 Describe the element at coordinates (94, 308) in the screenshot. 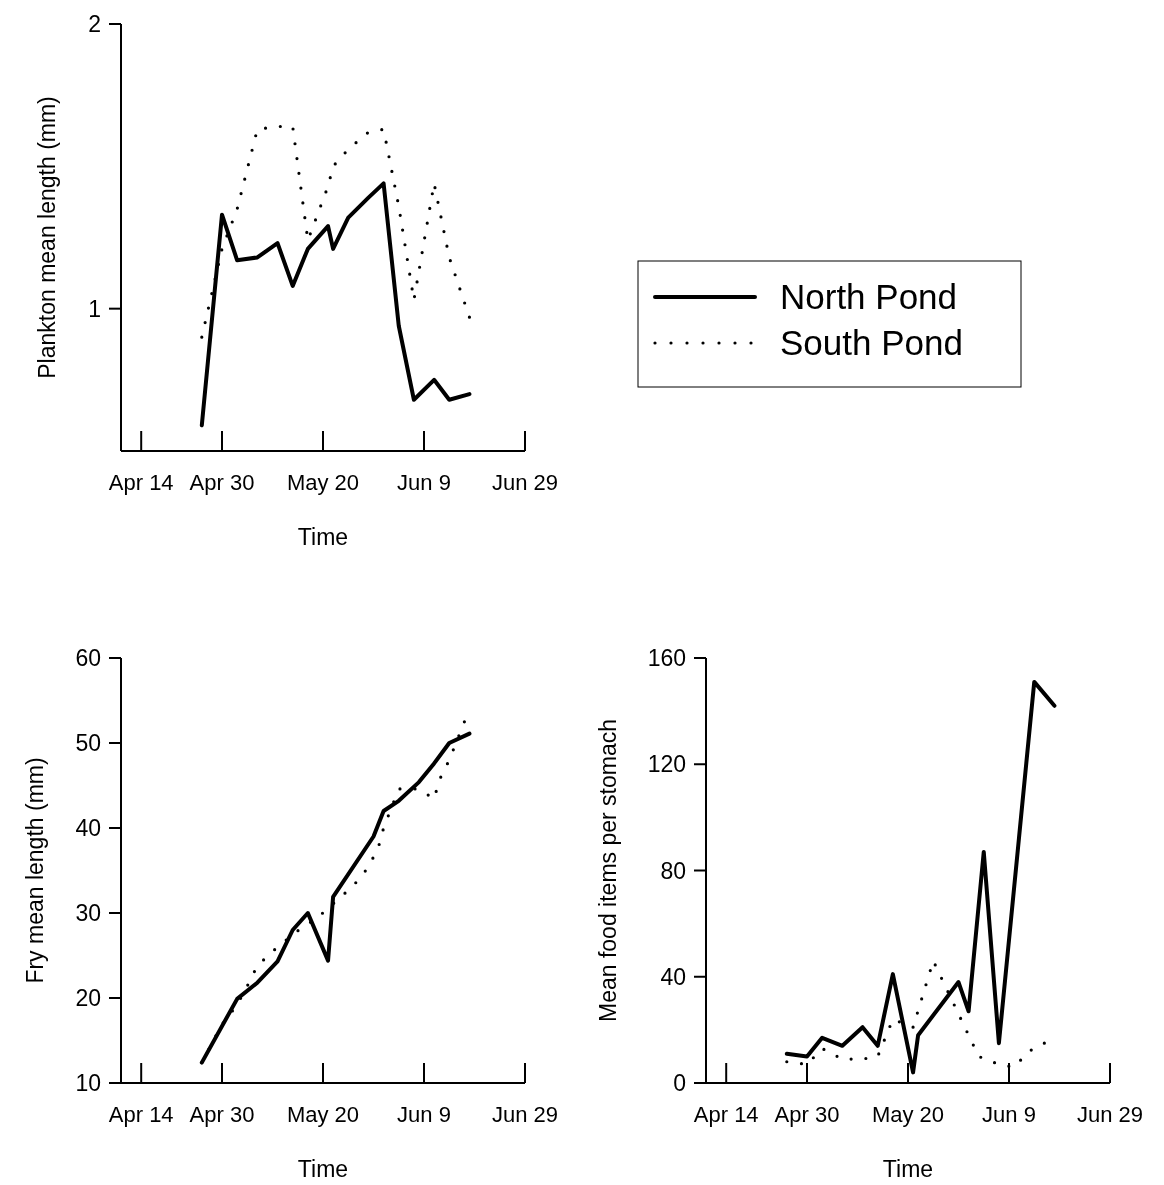

I see `y-tick-label: 1` at that location.